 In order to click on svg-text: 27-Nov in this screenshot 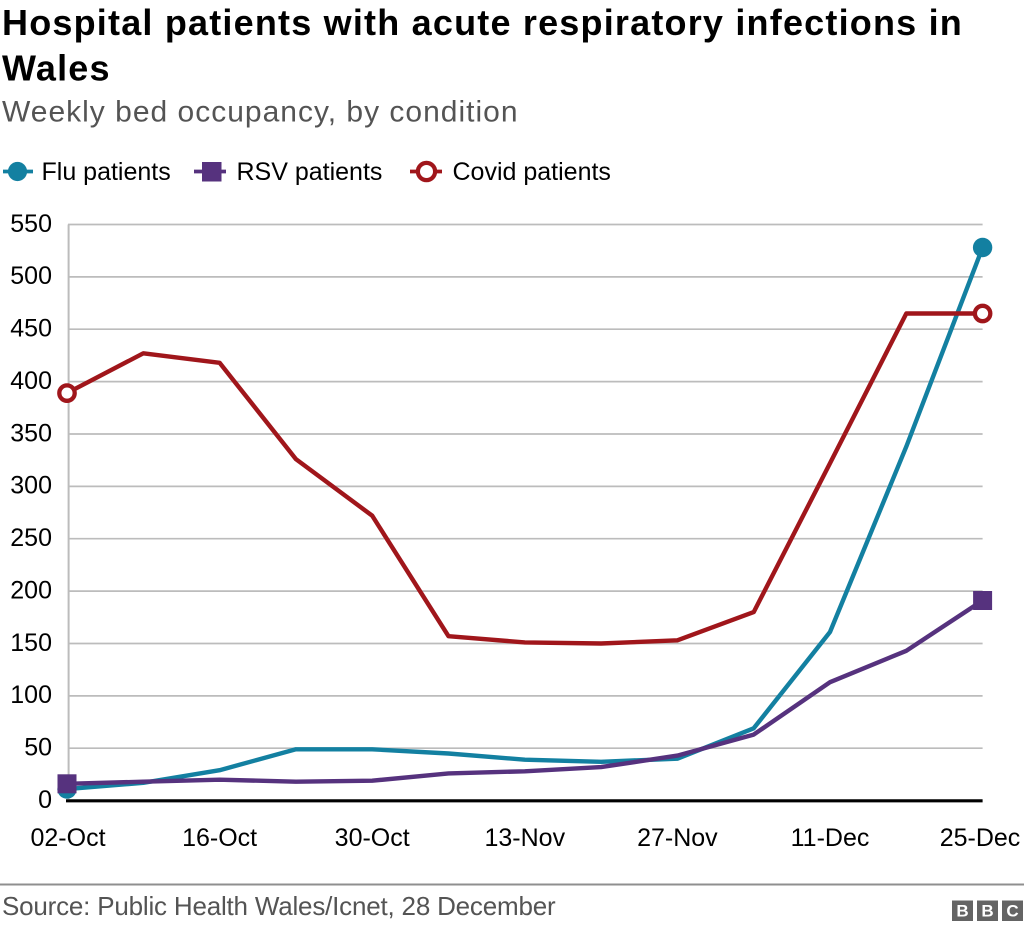, I will do `click(677, 838)`.